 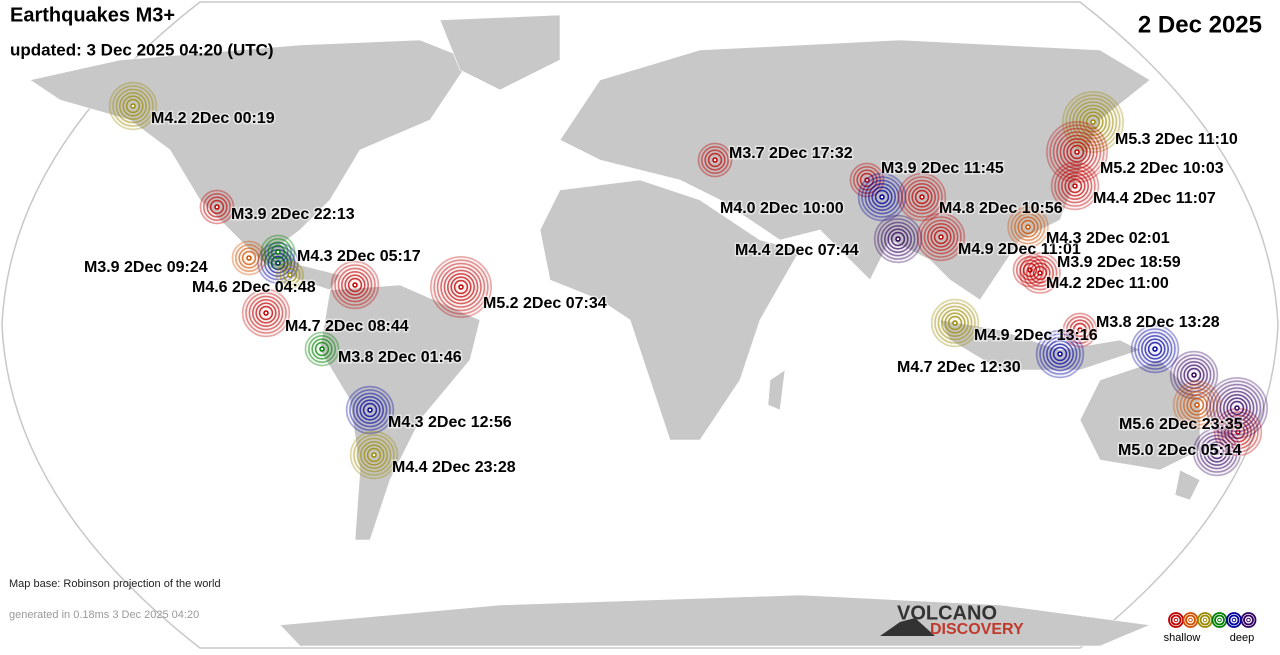 I want to click on quake-label: M5.3 2Dec 11:10, so click(x=1176, y=139).